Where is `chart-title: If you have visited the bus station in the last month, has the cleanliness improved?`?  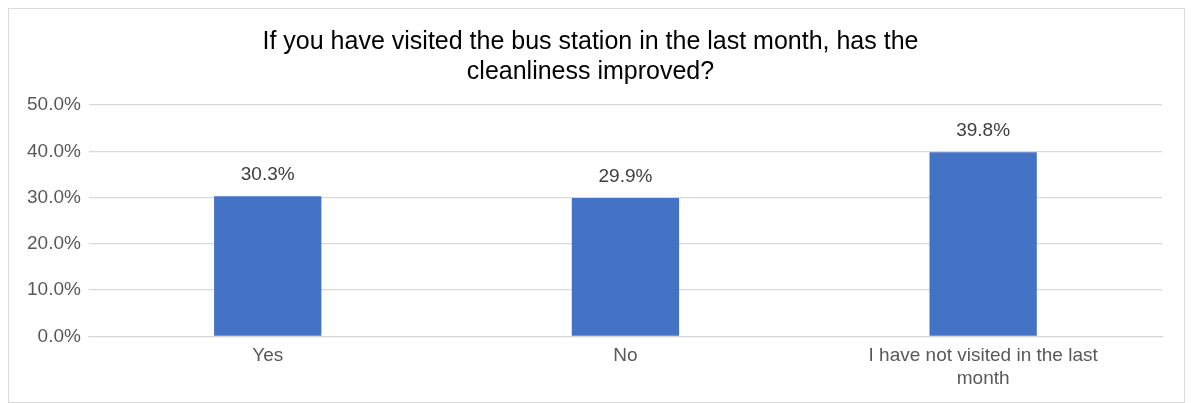 chart-title: If you have visited the bus station in the last month, has the cleanliness improved? is located at coordinates (590, 54).